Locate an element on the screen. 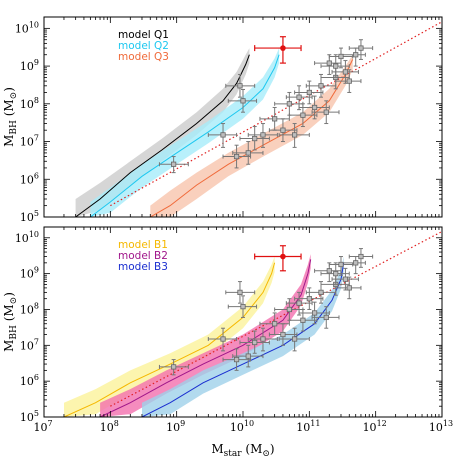 The width and height of the screenshot is (469, 469). x-tick-exponent: 9 is located at coordinates (182, 423).